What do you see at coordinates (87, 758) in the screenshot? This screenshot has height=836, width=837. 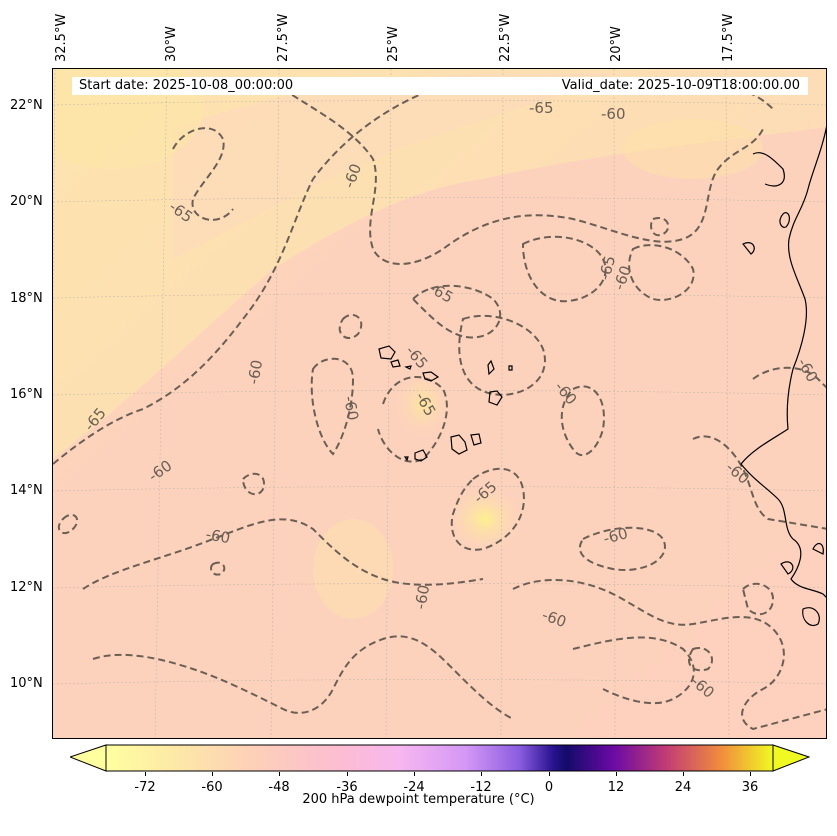 I see `colorbar-min-arrow` at bounding box center [87, 758].